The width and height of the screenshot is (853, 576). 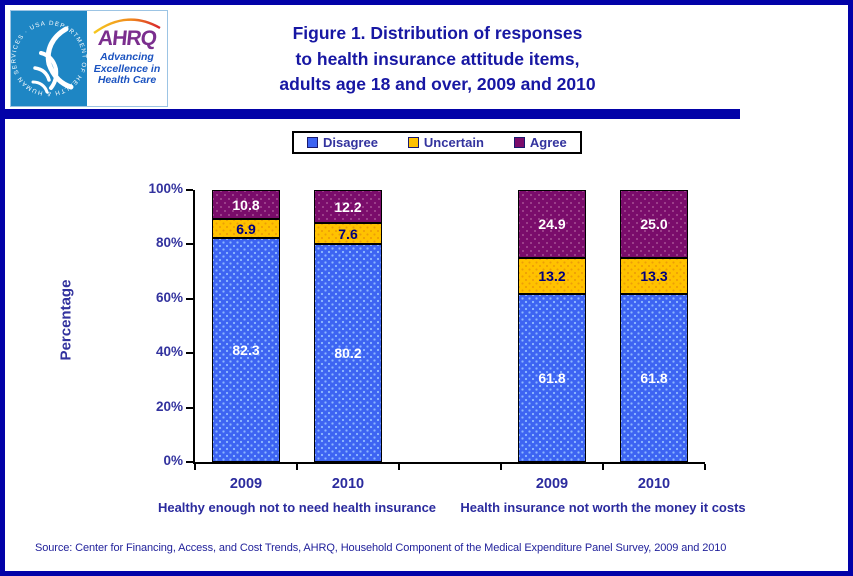 I want to click on y-axis-title: Percentage, so click(x=66, y=320).